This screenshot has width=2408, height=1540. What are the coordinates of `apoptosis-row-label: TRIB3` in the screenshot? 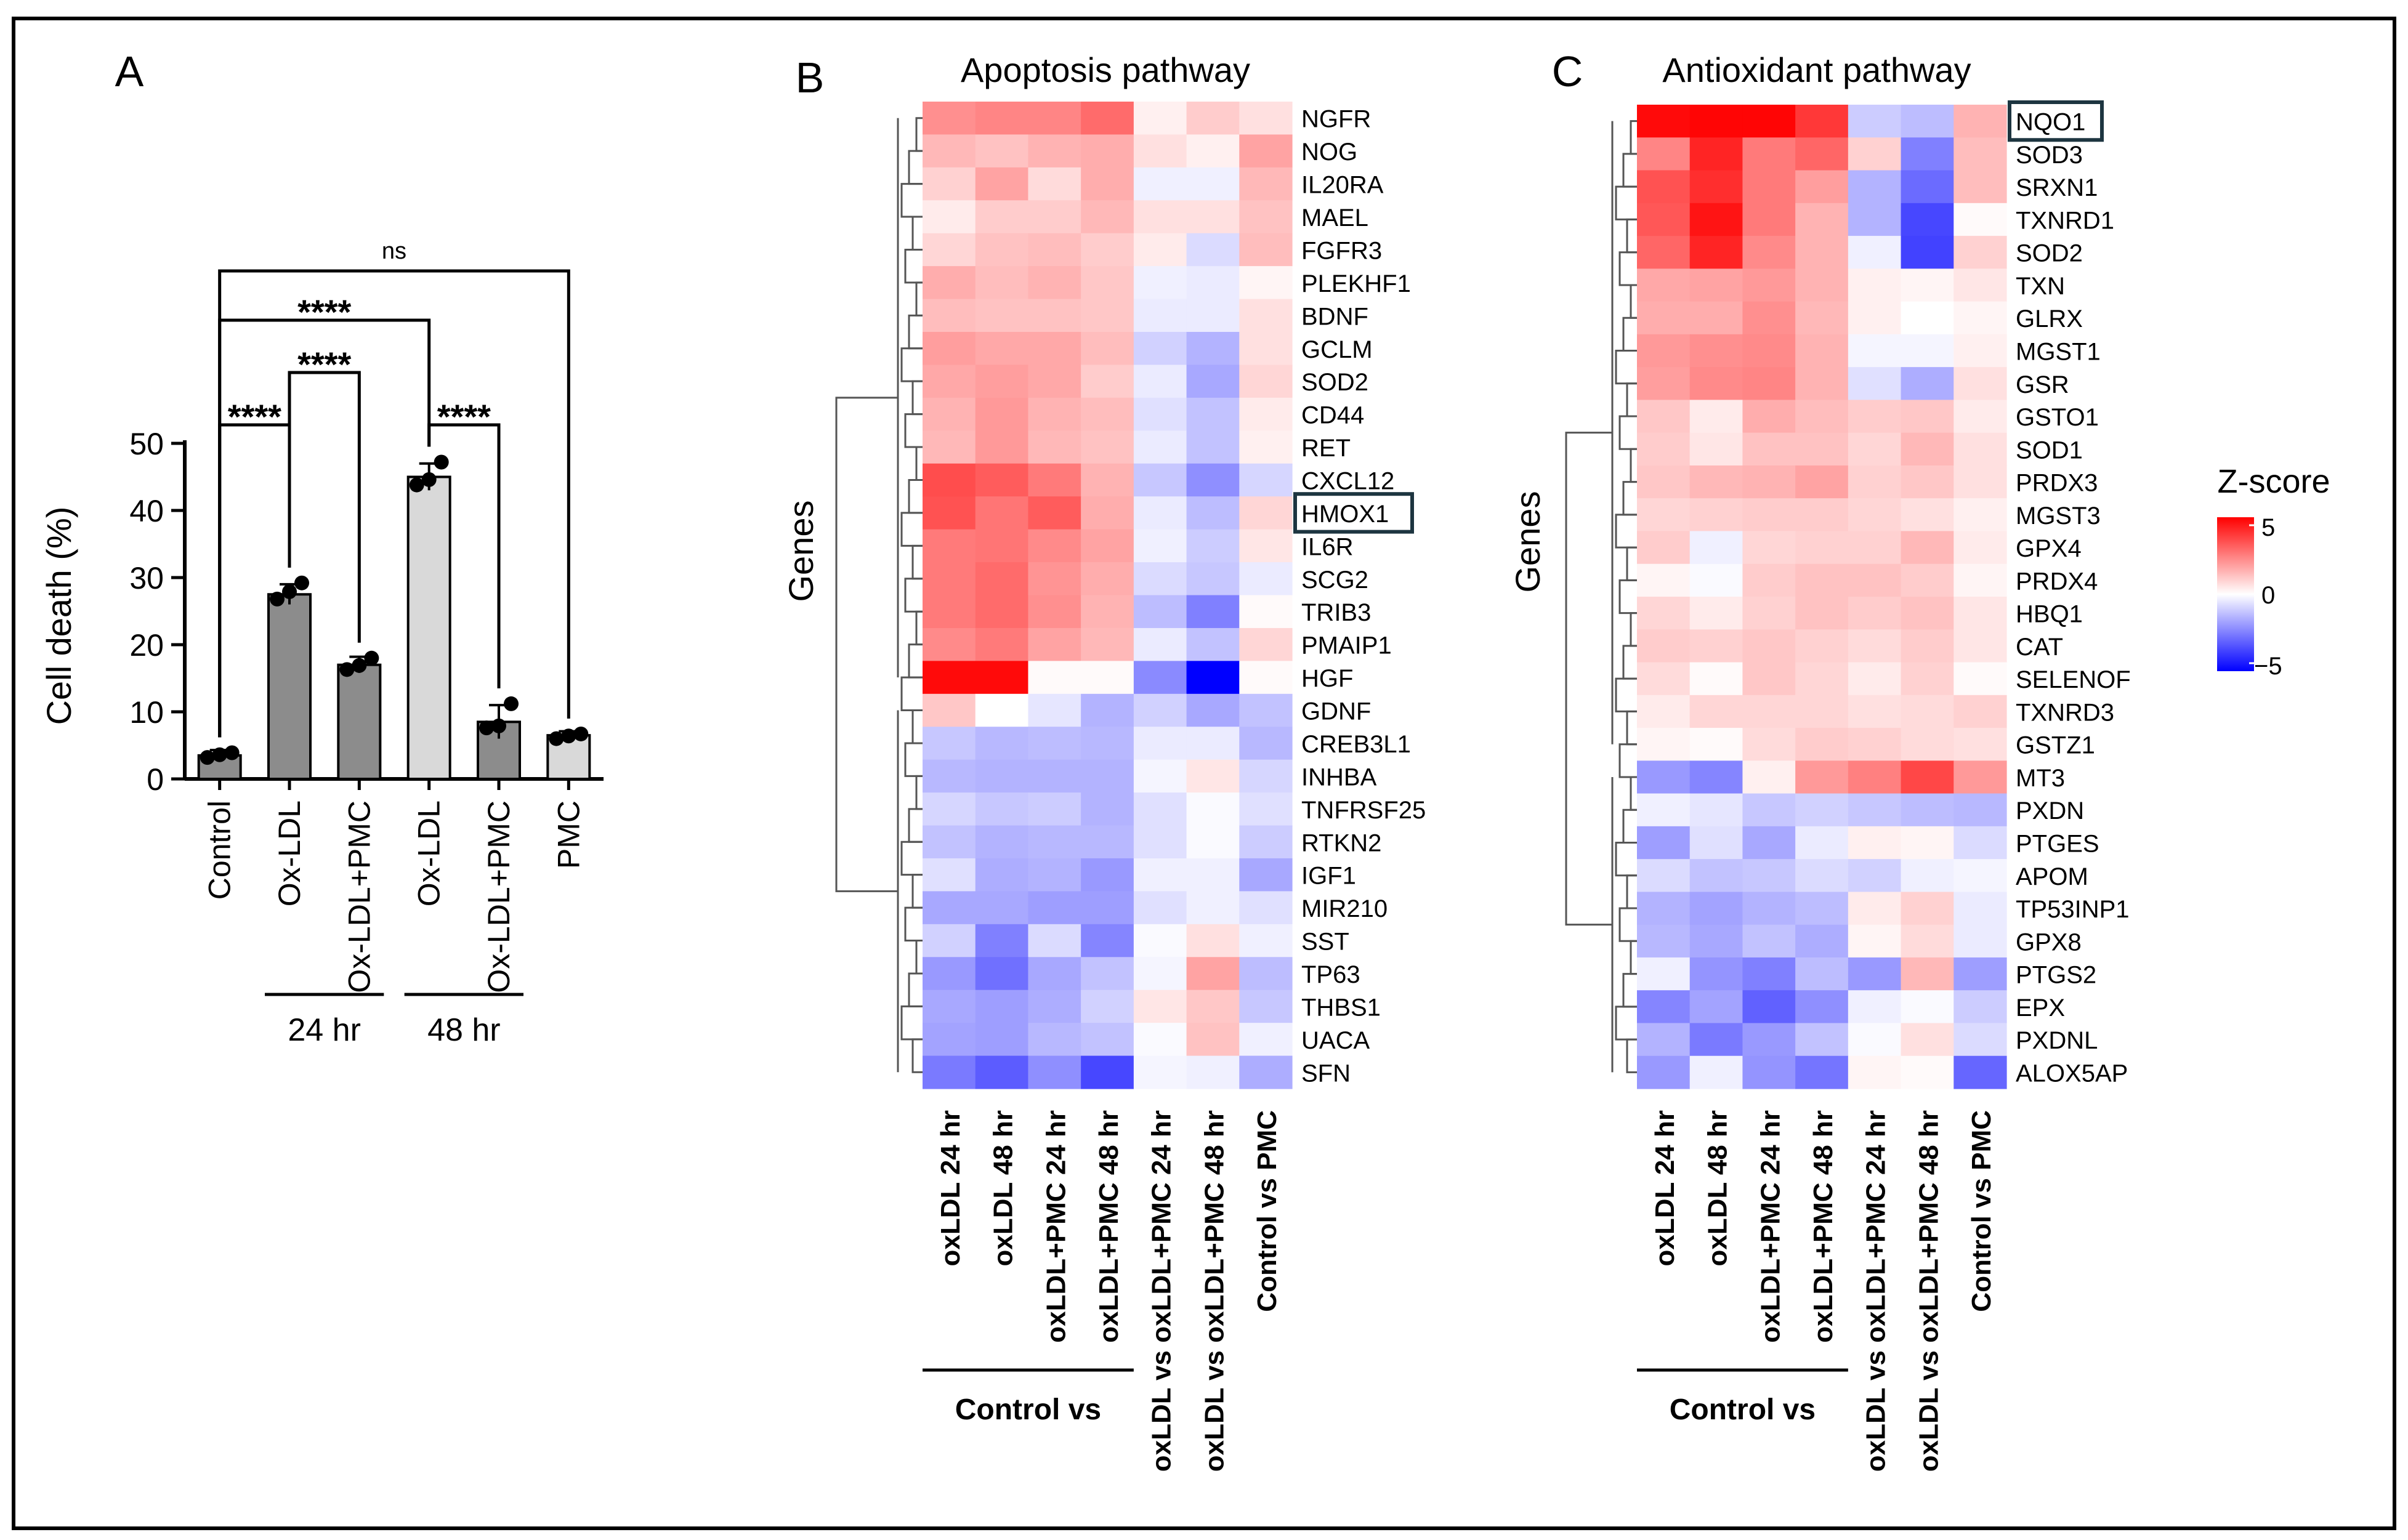 It's located at (1336, 612).